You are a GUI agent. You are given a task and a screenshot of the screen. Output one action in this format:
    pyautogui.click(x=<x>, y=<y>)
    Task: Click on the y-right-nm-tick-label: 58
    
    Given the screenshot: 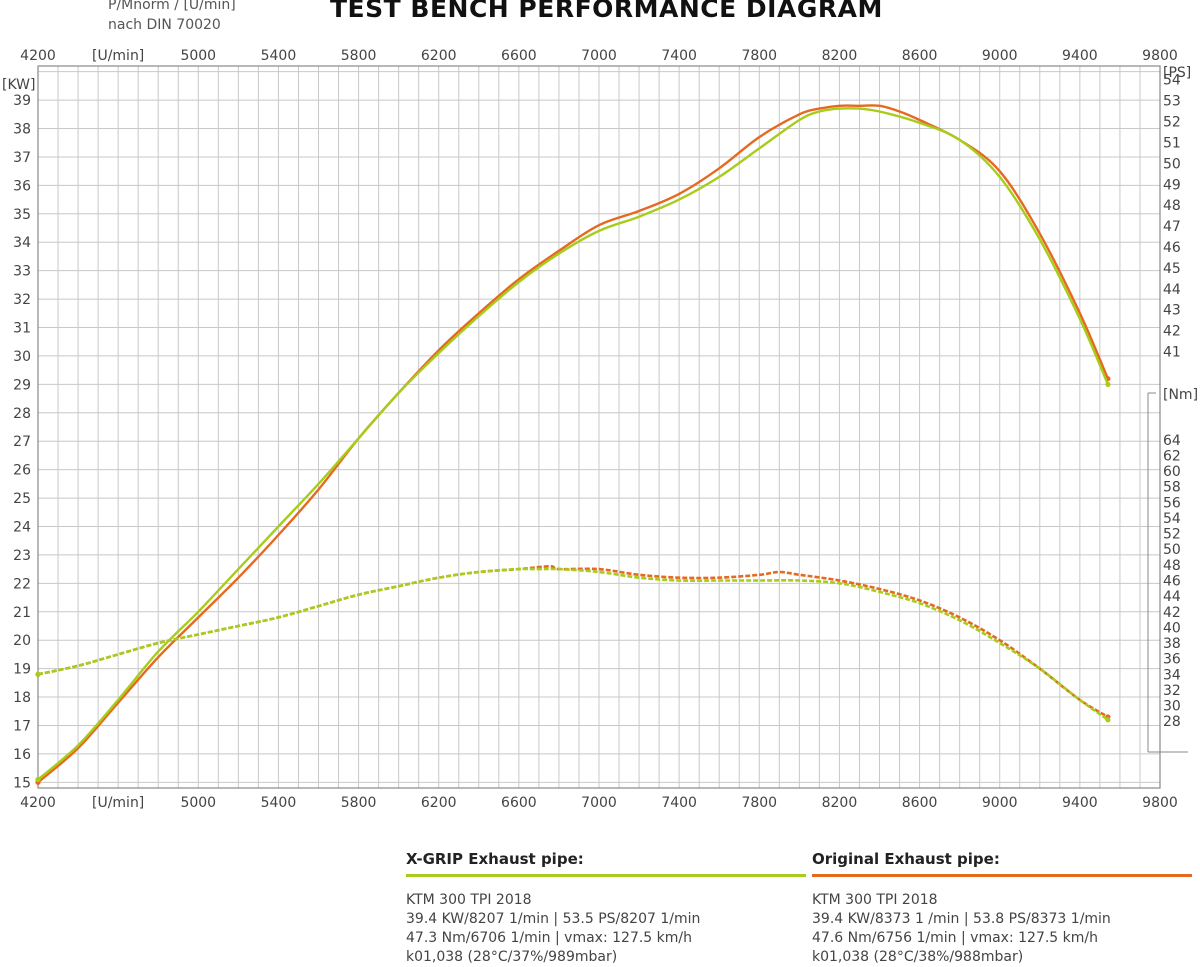 What is the action you would take?
    pyautogui.click(x=1172, y=488)
    